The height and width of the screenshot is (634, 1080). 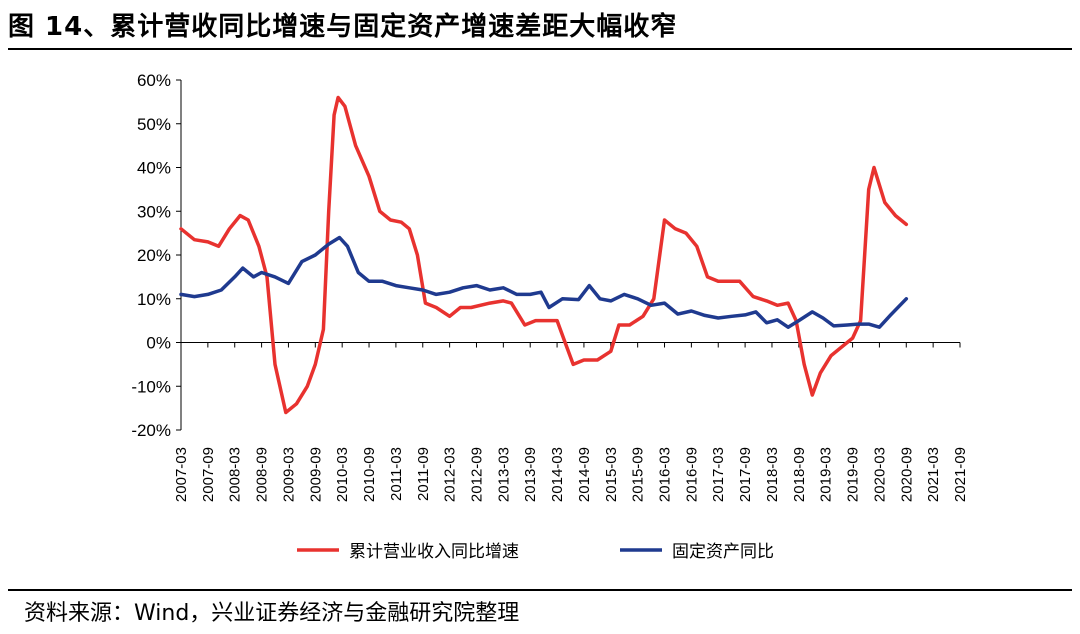 I want to click on y-tick-label: 0%, so click(x=158, y=343).